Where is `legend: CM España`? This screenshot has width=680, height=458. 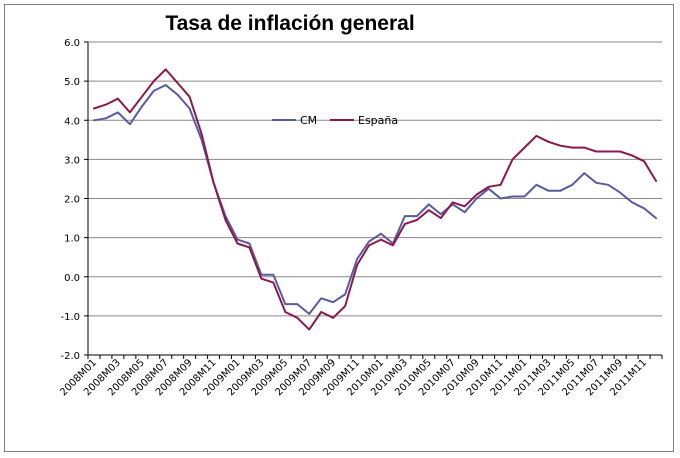
legend: CM España is located at coordinates (335, 120).